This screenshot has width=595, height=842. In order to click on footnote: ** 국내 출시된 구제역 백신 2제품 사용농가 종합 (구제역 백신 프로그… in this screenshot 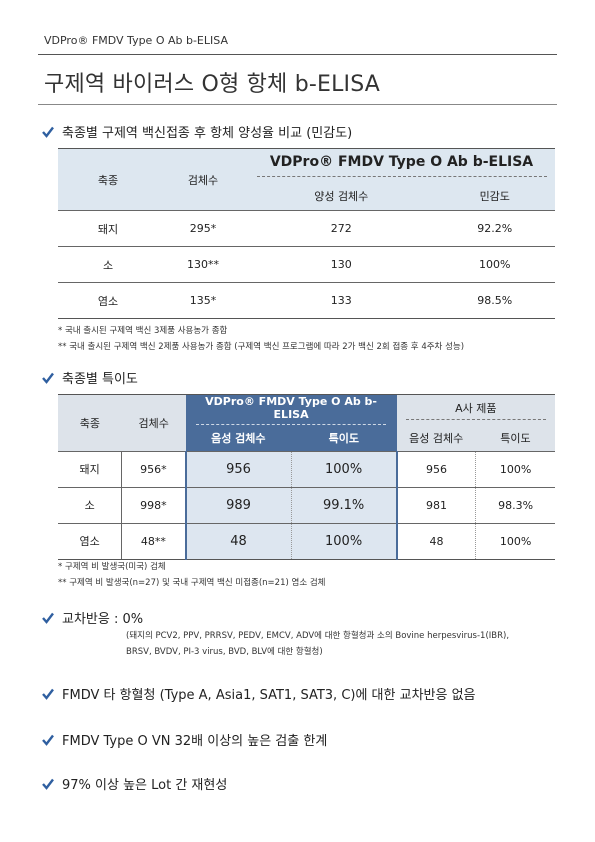, I will do `click(261, 347)`.